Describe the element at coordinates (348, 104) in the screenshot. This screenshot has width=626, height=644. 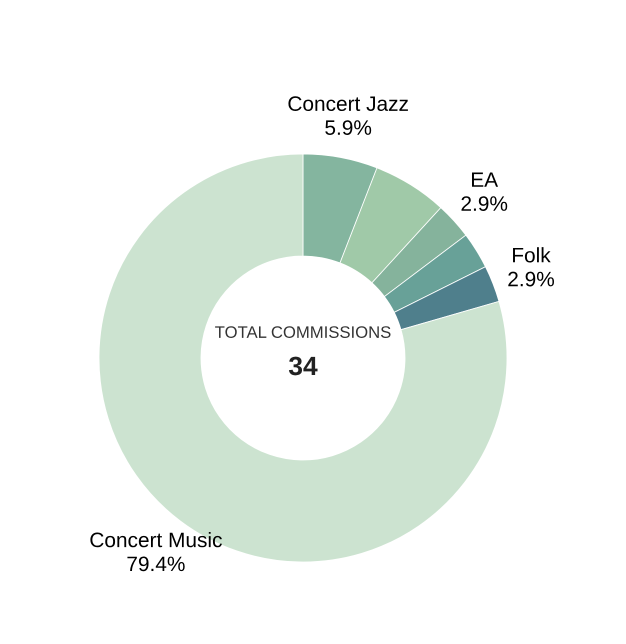
I see `slice-label: Concert Jazz` at that location.